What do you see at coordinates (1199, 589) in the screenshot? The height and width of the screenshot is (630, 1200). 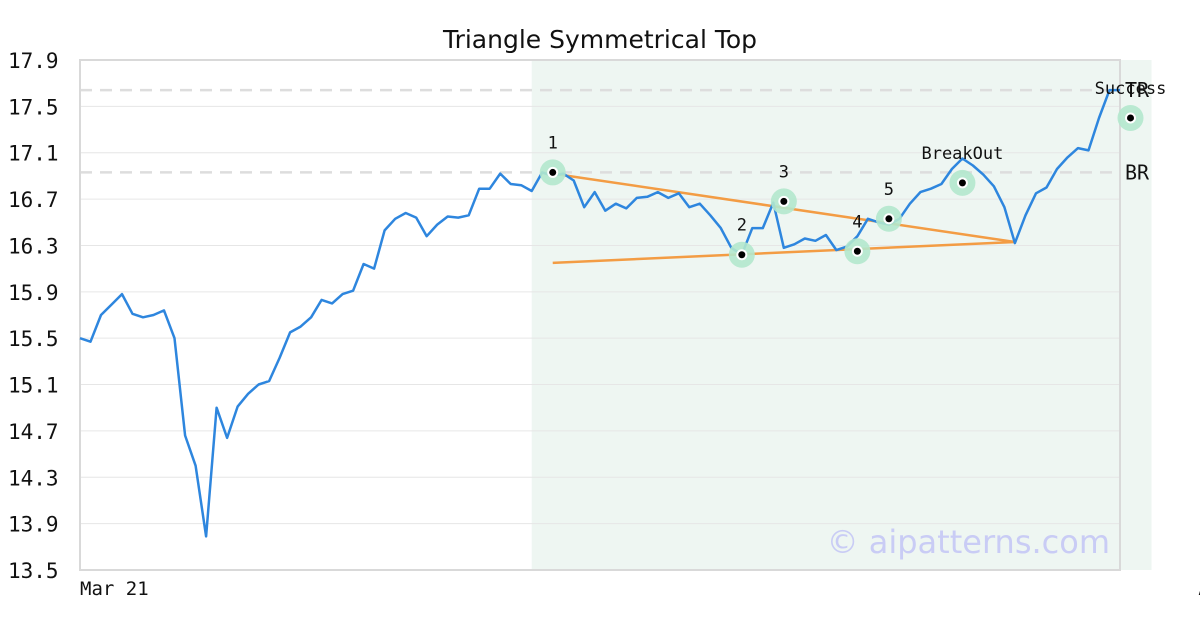 I see `x-tick-label: Aug 28` at bounding box center [1199, 589].